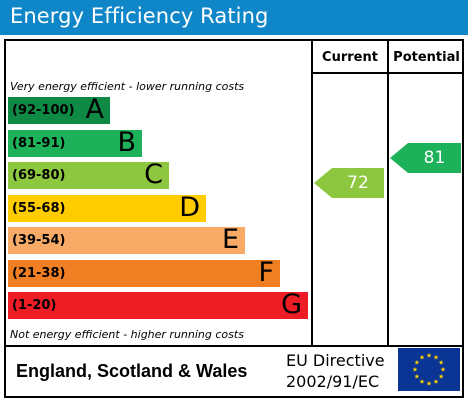 The height and width of the screenshot is (404, 471). I want to click on eu-directive: EU Directive 2002/91/EC, so click(335, 371).